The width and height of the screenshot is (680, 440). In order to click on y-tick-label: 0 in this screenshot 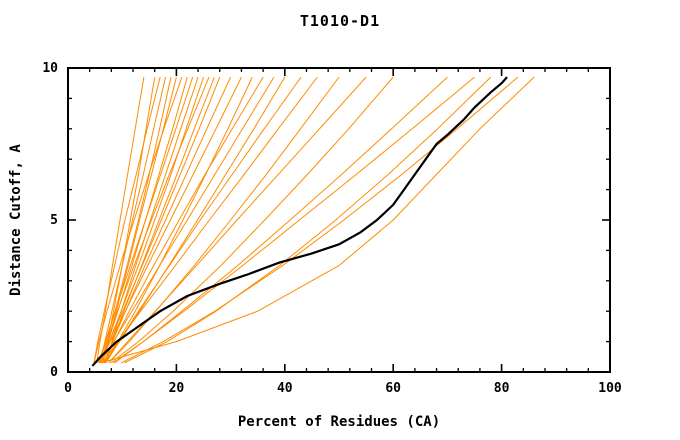, I will do `click(54, 372)`.